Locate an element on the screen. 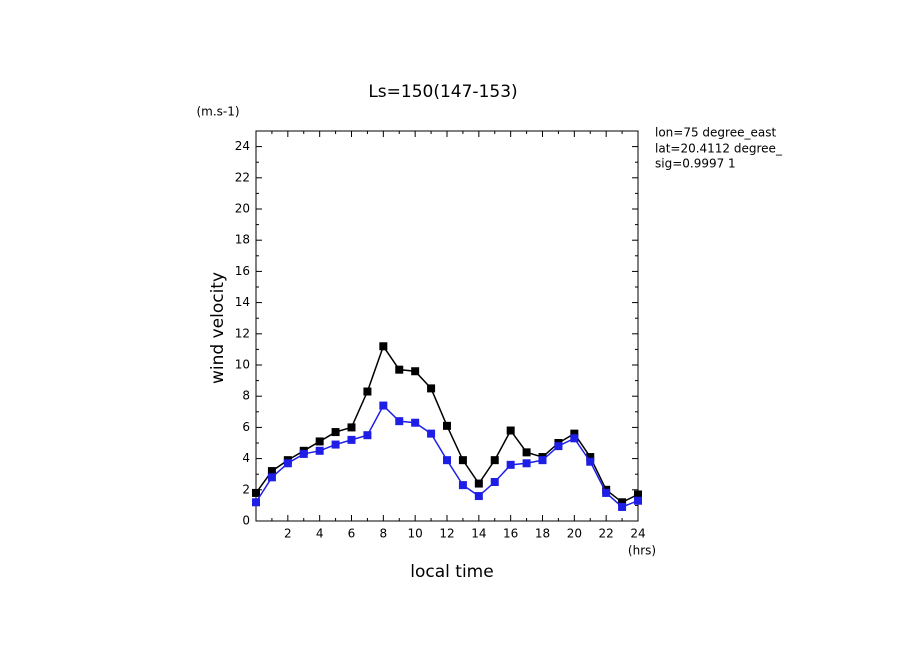  x-tick-label: 12 is located at coordinates (446, 534).